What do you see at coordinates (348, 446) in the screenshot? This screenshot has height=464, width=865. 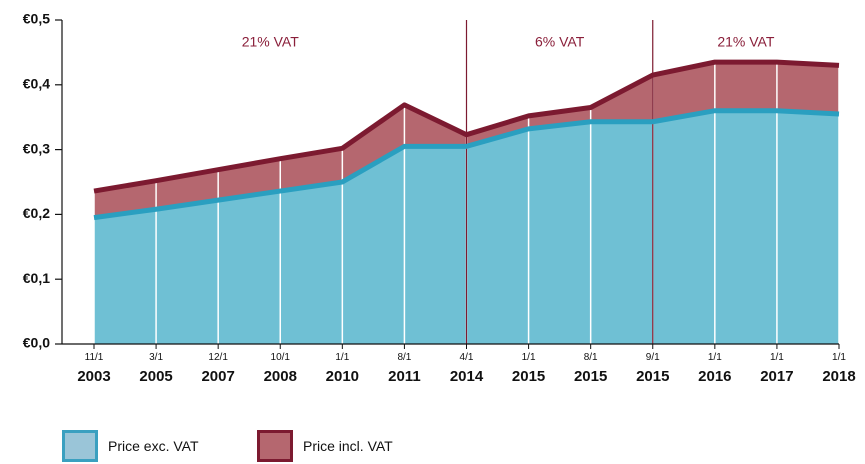 I see `legend-label: Price incl. VAT` at bounding box center [348, 446].